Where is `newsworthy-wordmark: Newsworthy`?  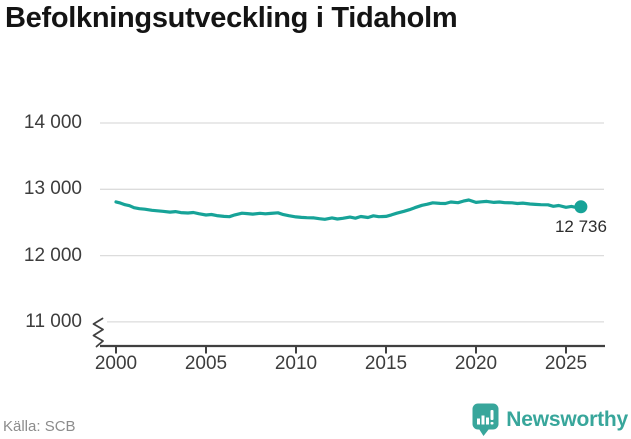
newsworthy-wordmark: Newsworthy is located at coordinates (567, 419).